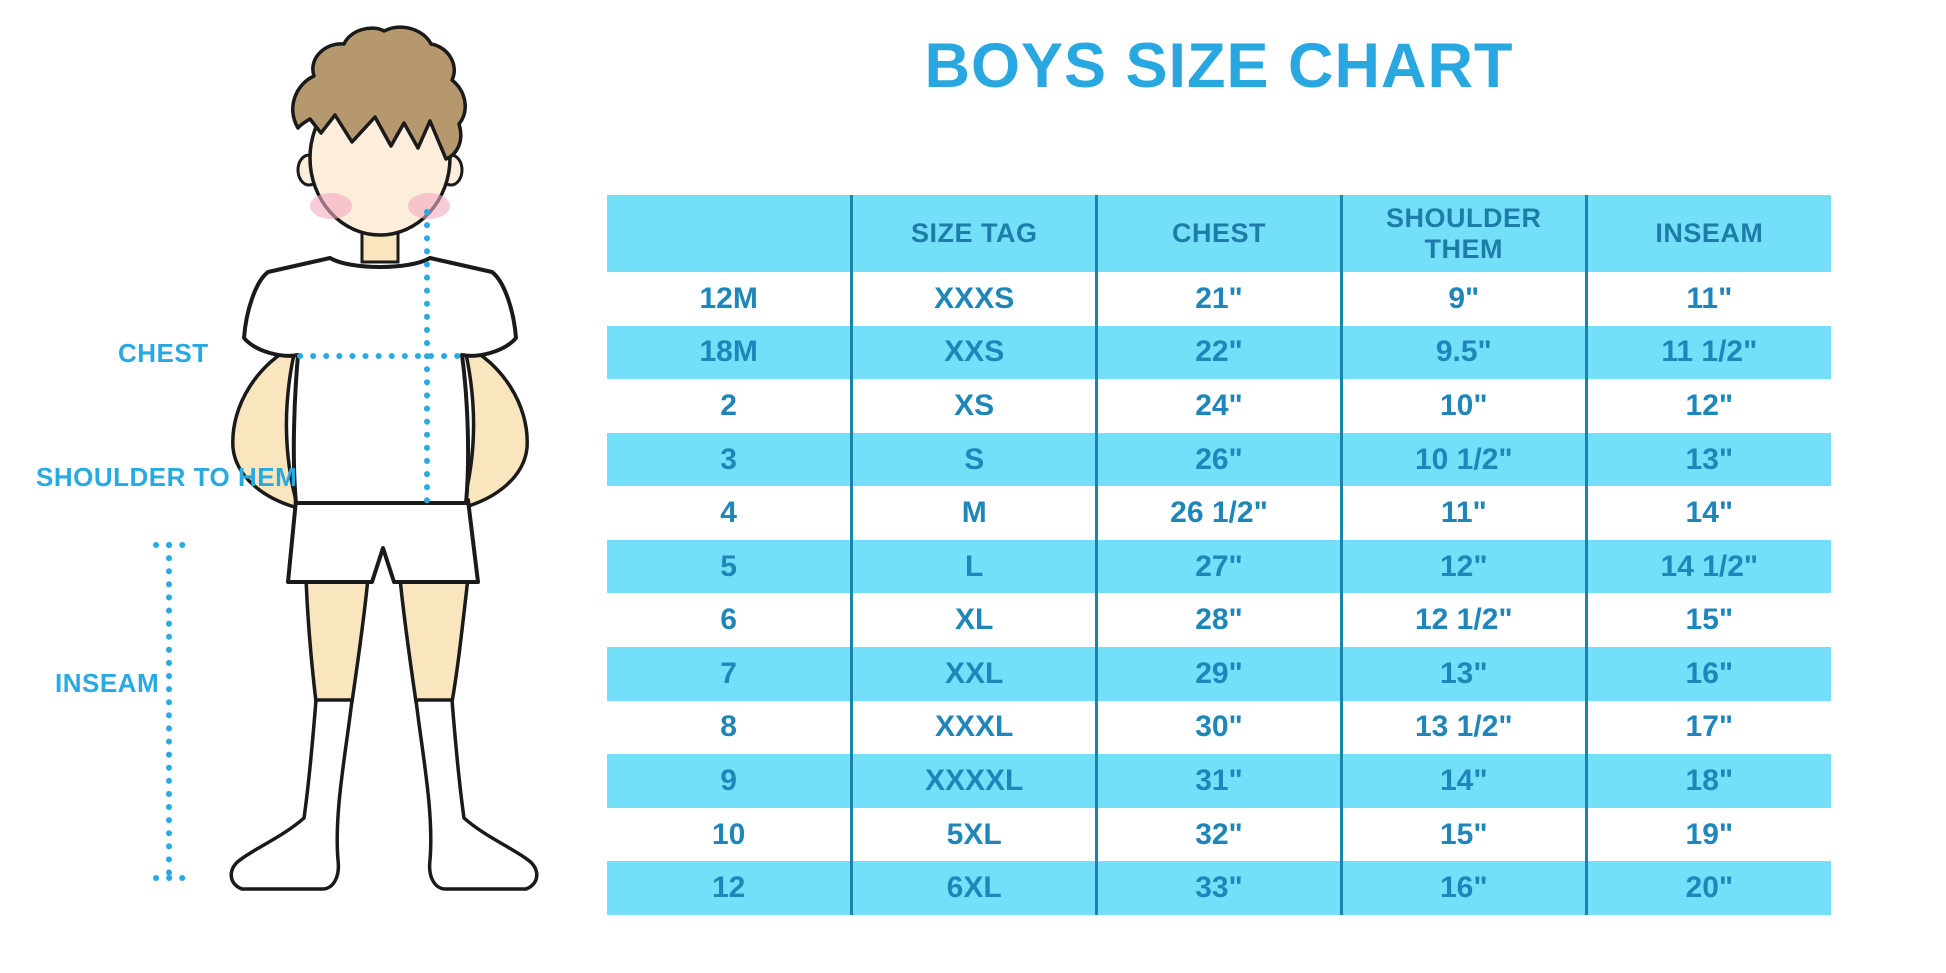 This screenshot has height=973, width=1946. Describe the element at coordinates (476, 794) in the screenshot. I see `boy-sock-right` at that location.